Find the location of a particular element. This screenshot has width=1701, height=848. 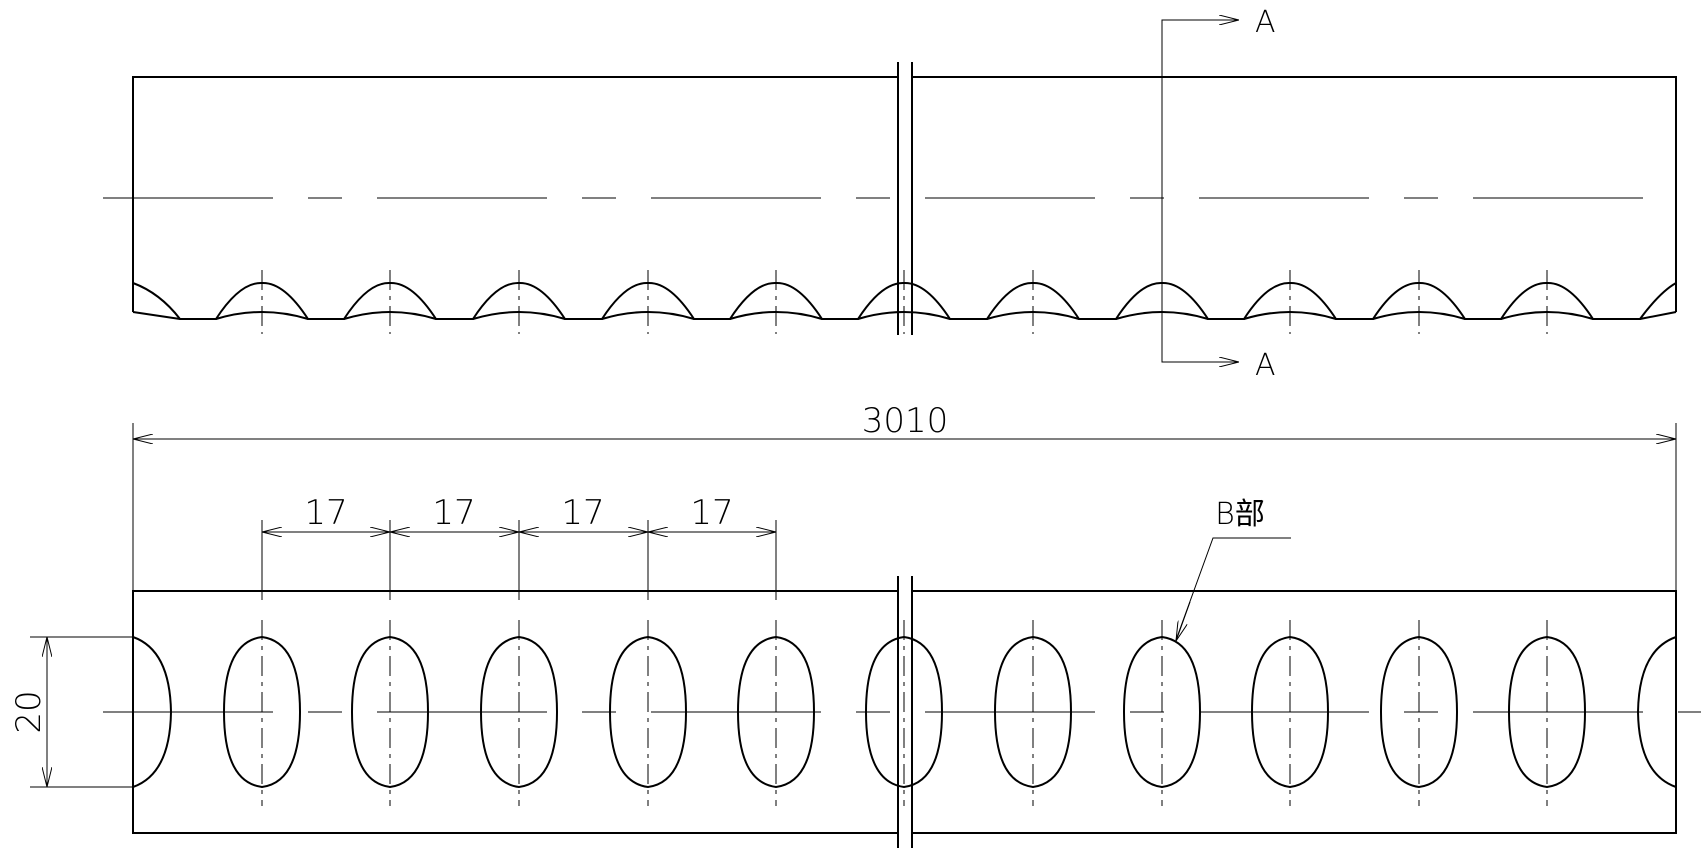

section-label-bottom: A is located at coordinates (1265, 365).